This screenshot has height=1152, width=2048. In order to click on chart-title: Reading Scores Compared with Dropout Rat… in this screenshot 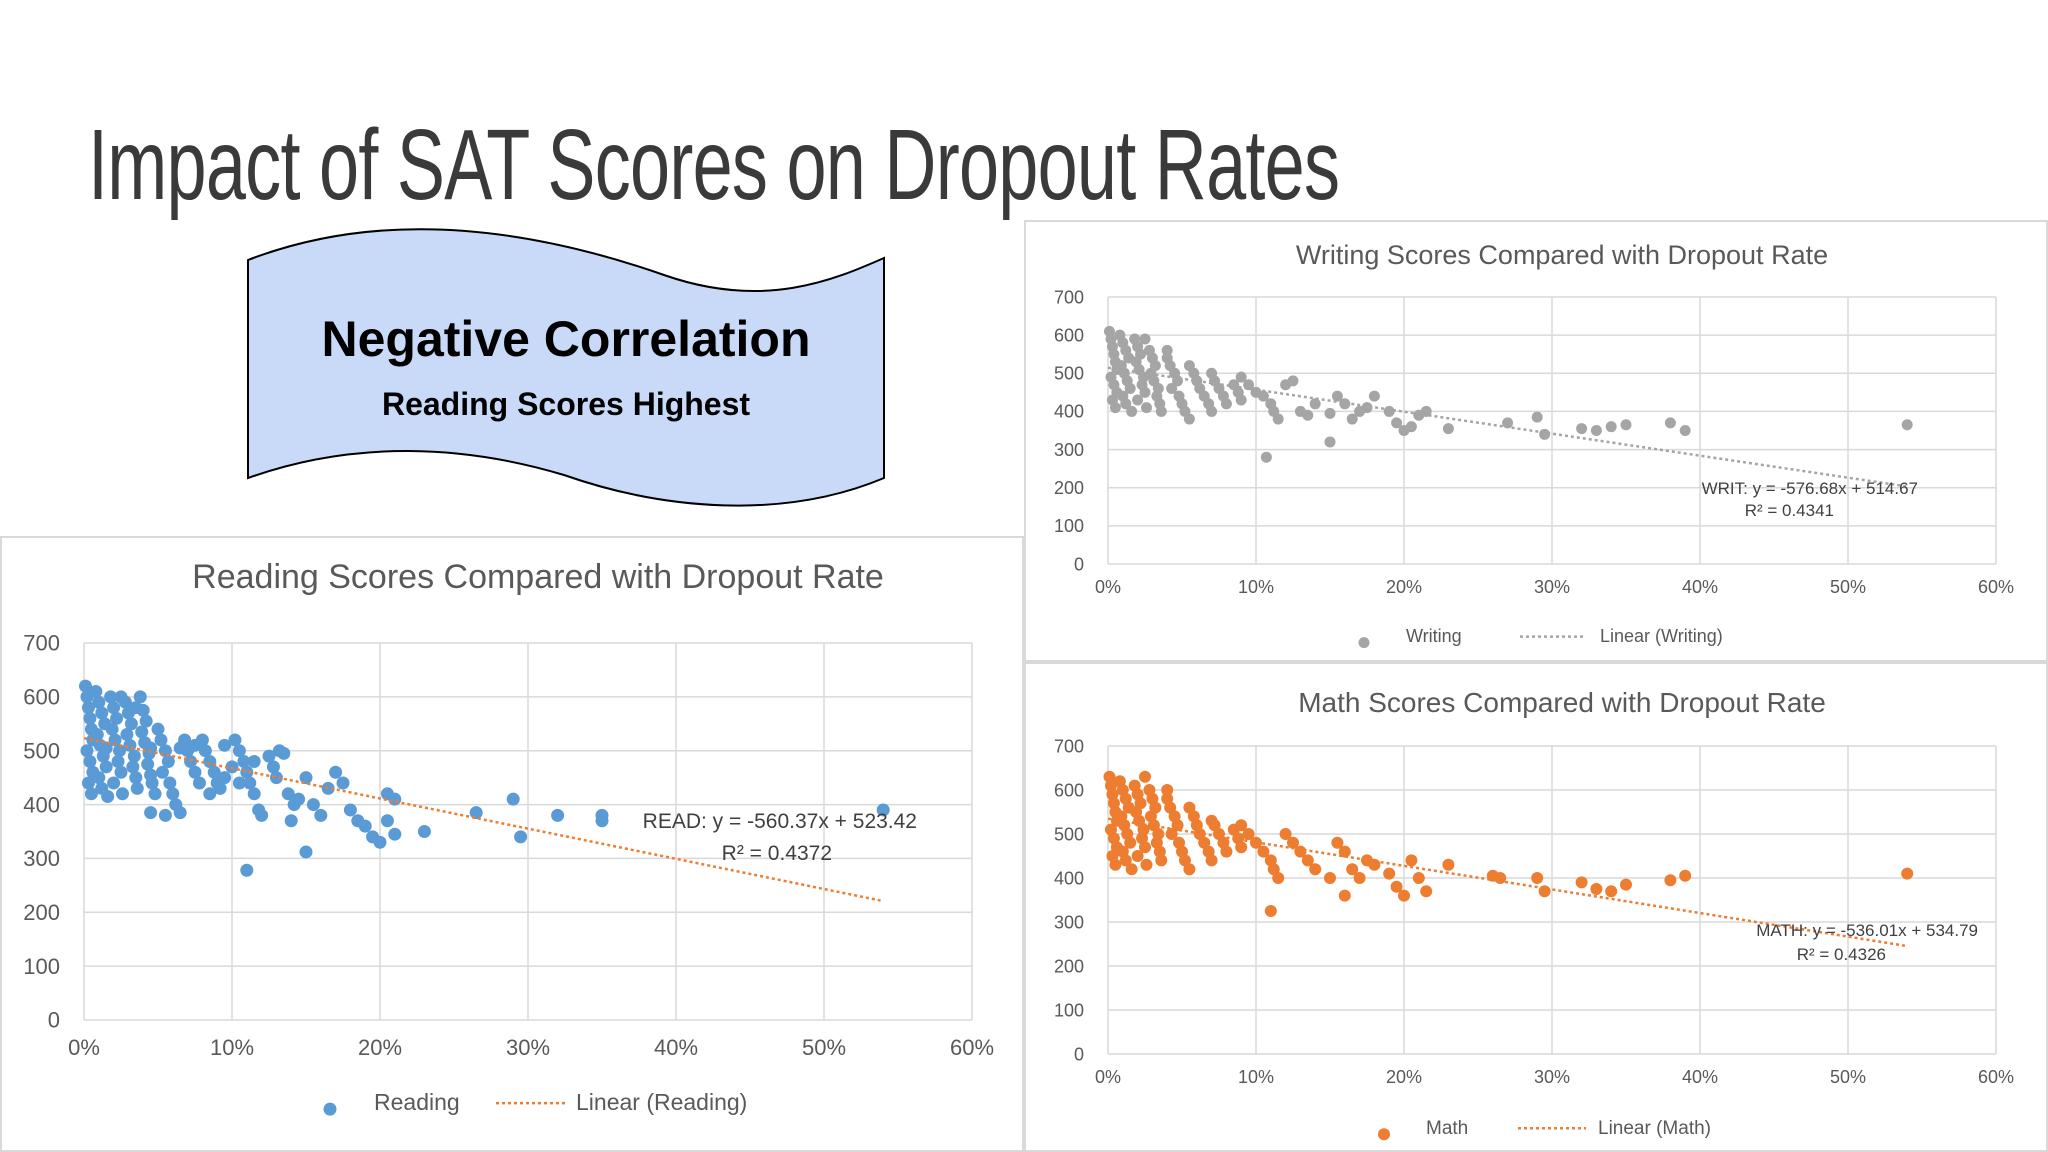, I will do `click(538, 577)`.